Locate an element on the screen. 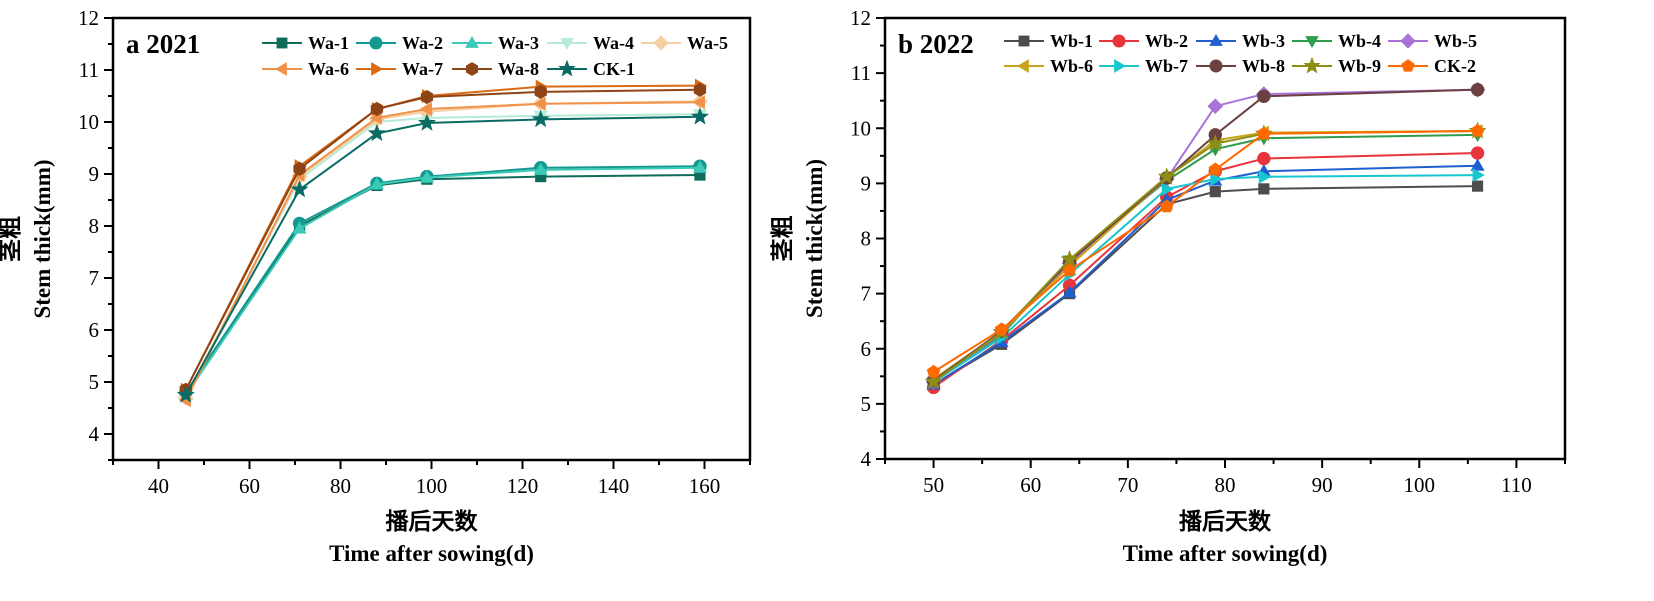  legend-item: Wa-7 is located at coordinates (399, 69).